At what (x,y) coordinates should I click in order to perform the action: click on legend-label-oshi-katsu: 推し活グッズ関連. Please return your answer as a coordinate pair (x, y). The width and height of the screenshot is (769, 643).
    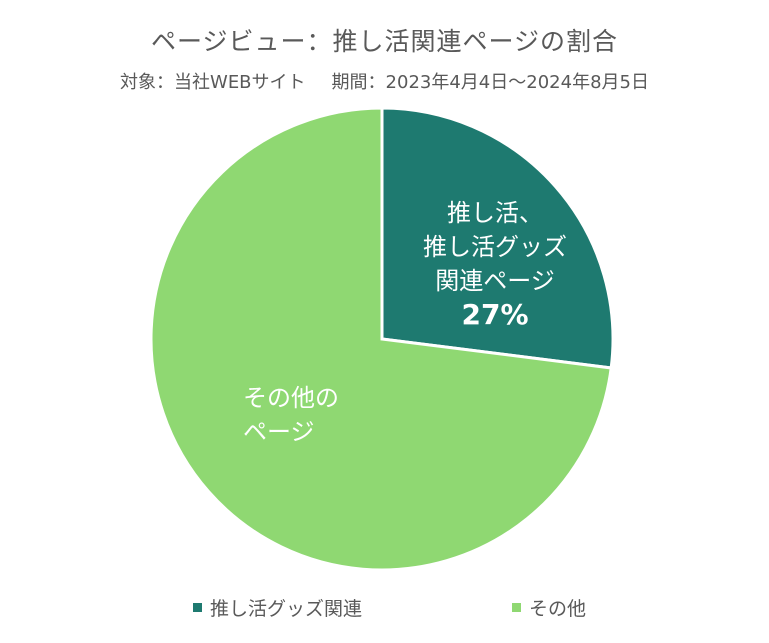
    Looking at the image, I should click on (286, 609).